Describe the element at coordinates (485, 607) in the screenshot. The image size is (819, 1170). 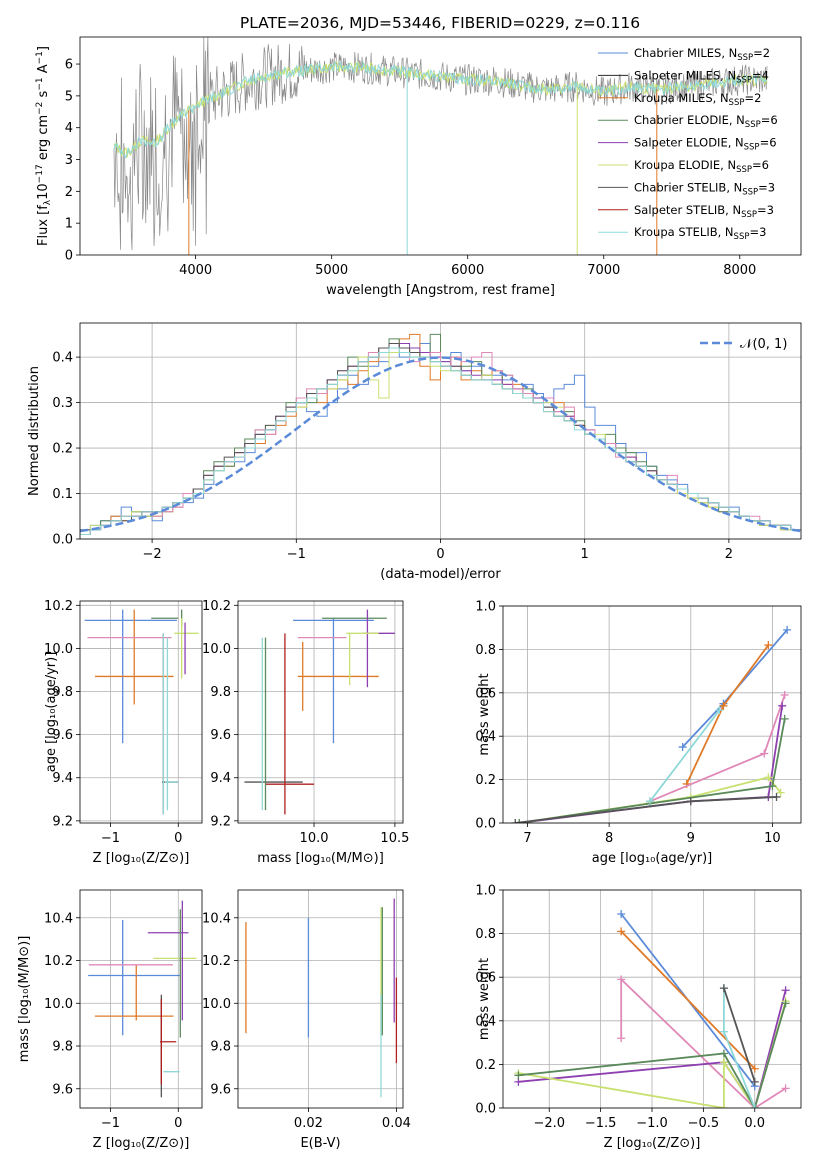
I see `y-tick-label: 1.0` at that location.